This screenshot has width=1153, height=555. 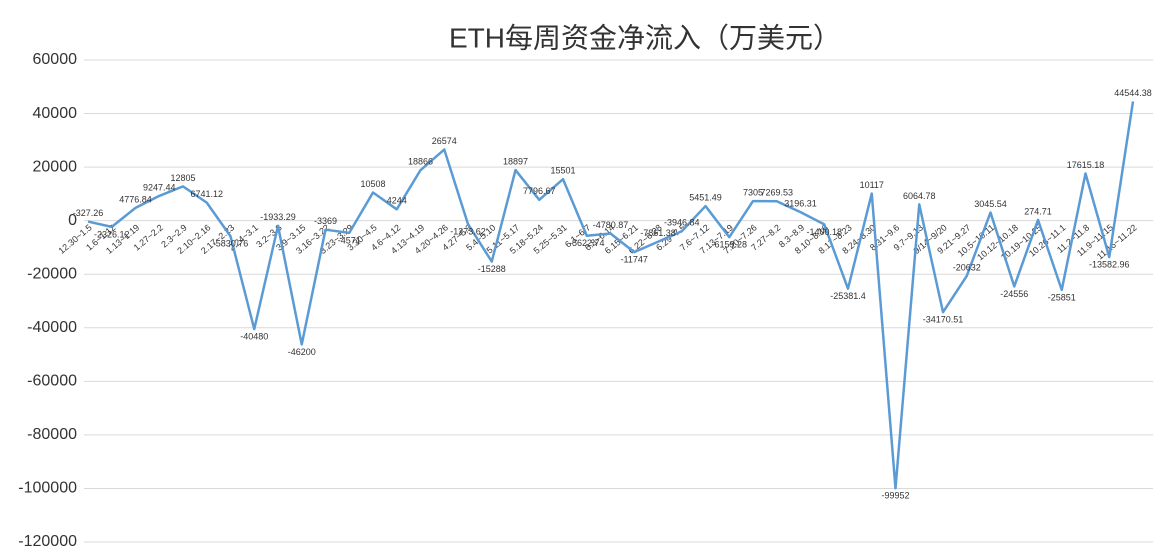 What do you see at coordinates (919, 196) in the screenshot?
I see `data-label: 6064.78` at bounding box center [919, 196].